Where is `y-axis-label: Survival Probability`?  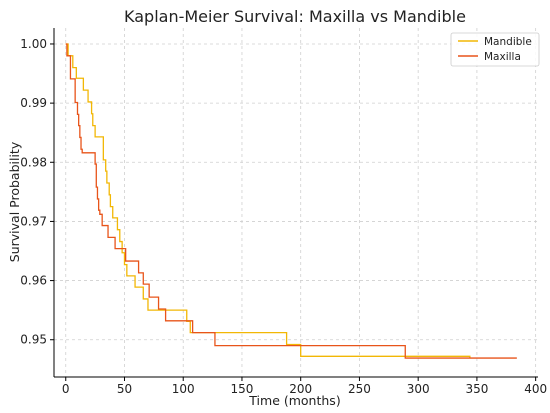
y-axis-label: Survival Probability is located at coordinates (14, 201).